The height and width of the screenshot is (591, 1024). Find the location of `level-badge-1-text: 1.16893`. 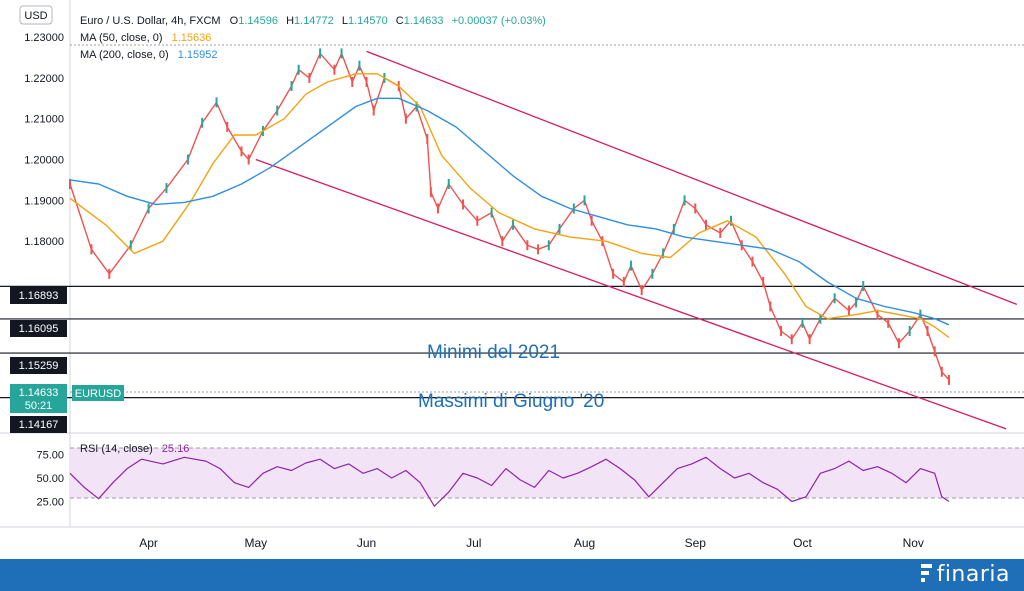

level-badge-1-text: 1.16893 is located at coordinates (39, 296).